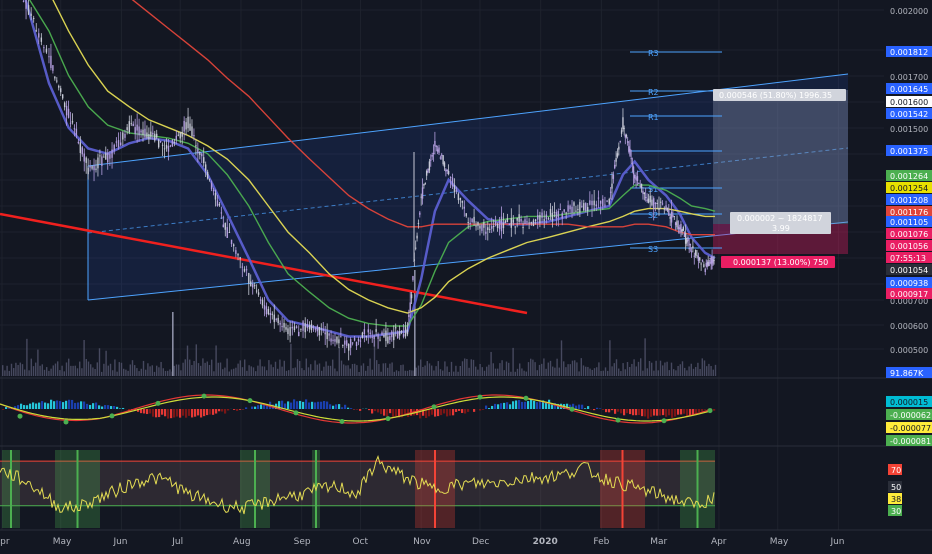  What do you see at coordinates (909, 212) in the screenshot?
I see `price-label-text: 0.001176` at bounding box center [909, 212].